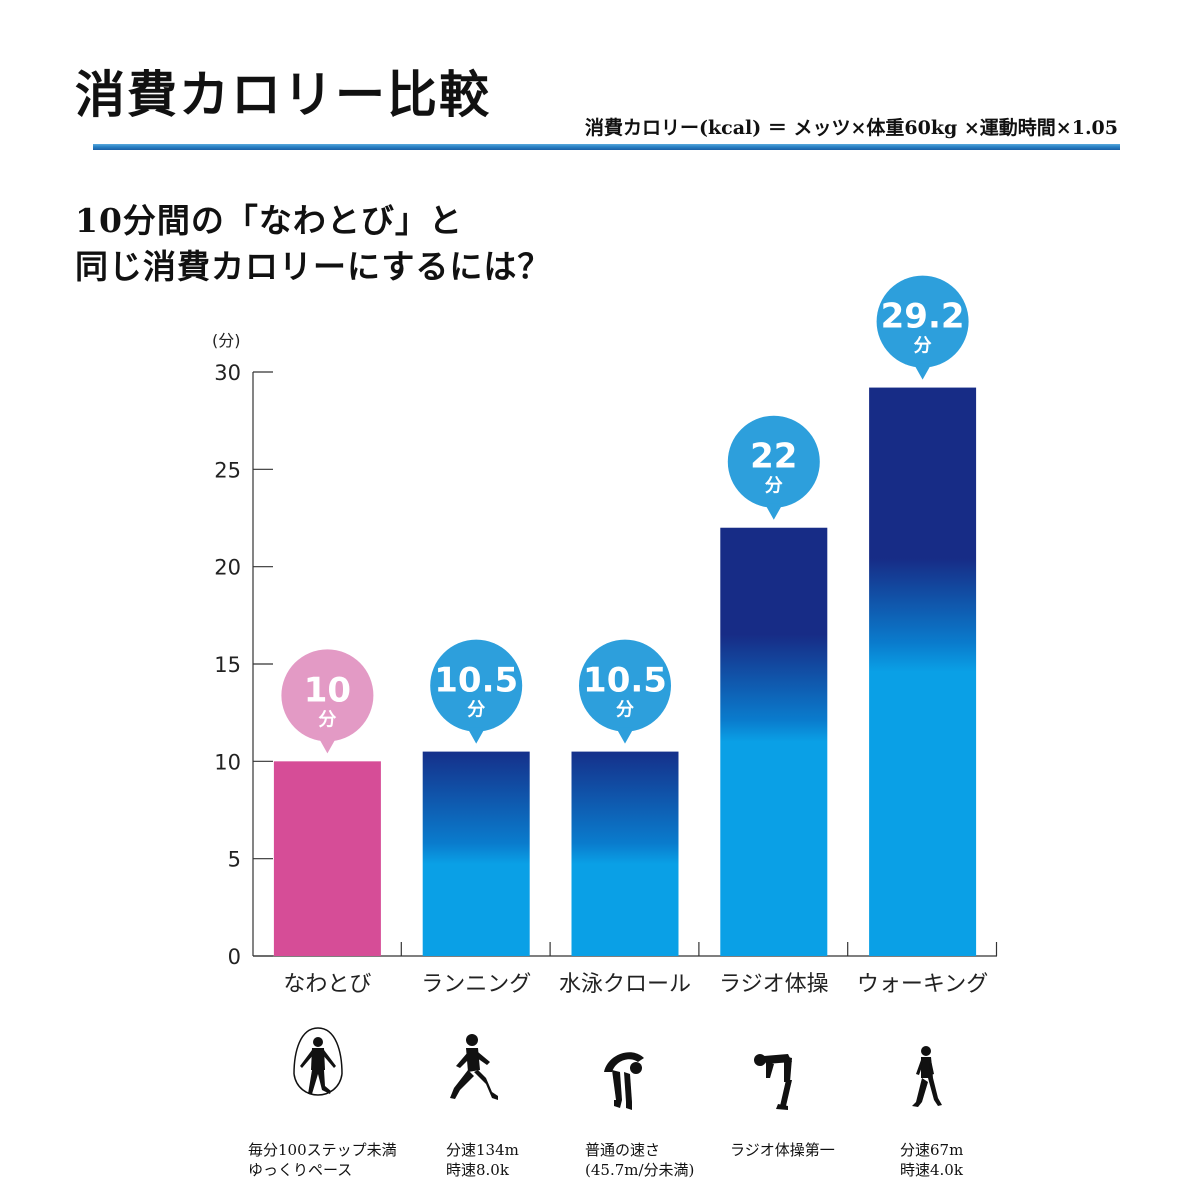 The height and width of the screenshot is (1200, 1200). Describe the element at coordinates (269, 220) in the screenshot. I see `question-line-1: 10分間の「なわとび」と` at that location.